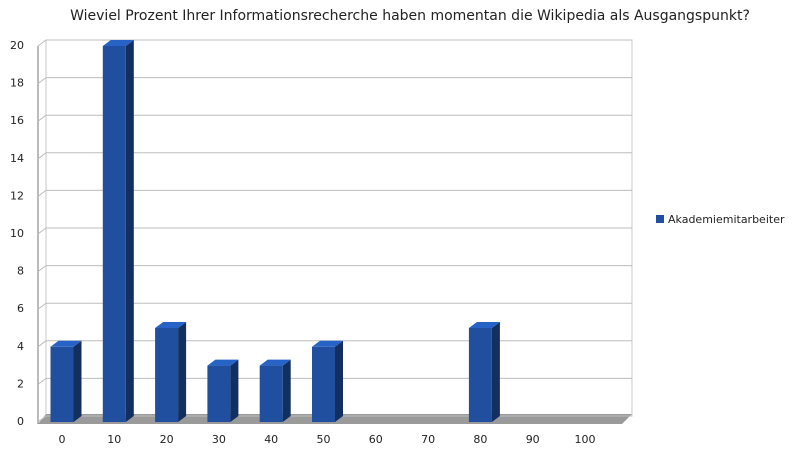  Describe the element at coordinates (167, 439) in the screenshot. I see `x-tick-label: 20` at that location.